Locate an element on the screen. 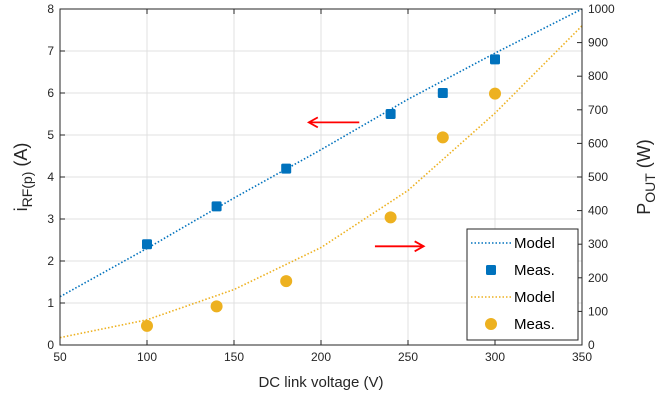  y-left-tick-label: 1 is located at coordinates (50, 303).